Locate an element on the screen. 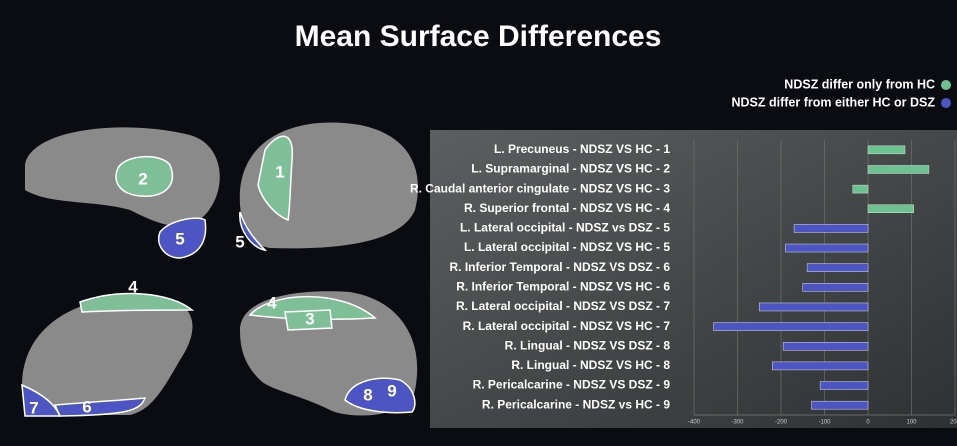  y-tick-label: L. Supramarginal - NDSZ VS HC - 2 is located at coordinates (570, 169).